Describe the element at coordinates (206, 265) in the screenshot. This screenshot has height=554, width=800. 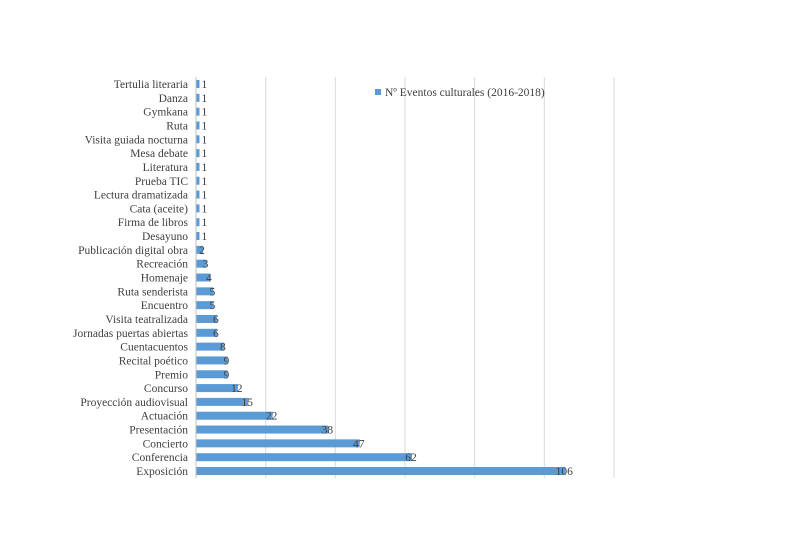
I see `data-label: 3` at that location.